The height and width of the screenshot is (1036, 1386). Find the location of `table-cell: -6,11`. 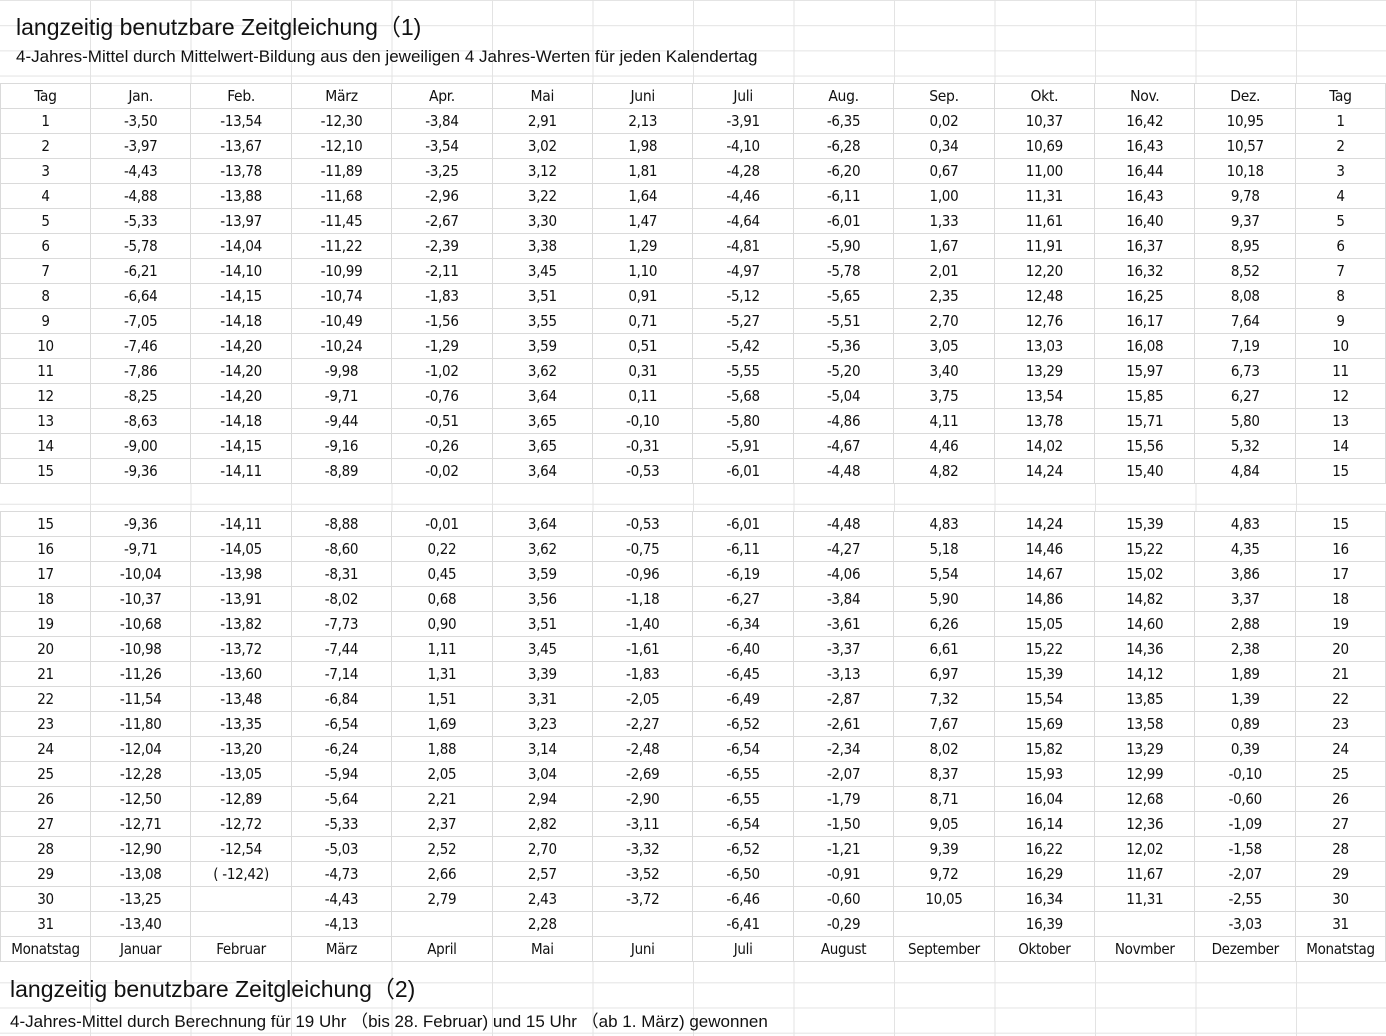

table-cell: -6,11 is located at coordinates (743, 549).